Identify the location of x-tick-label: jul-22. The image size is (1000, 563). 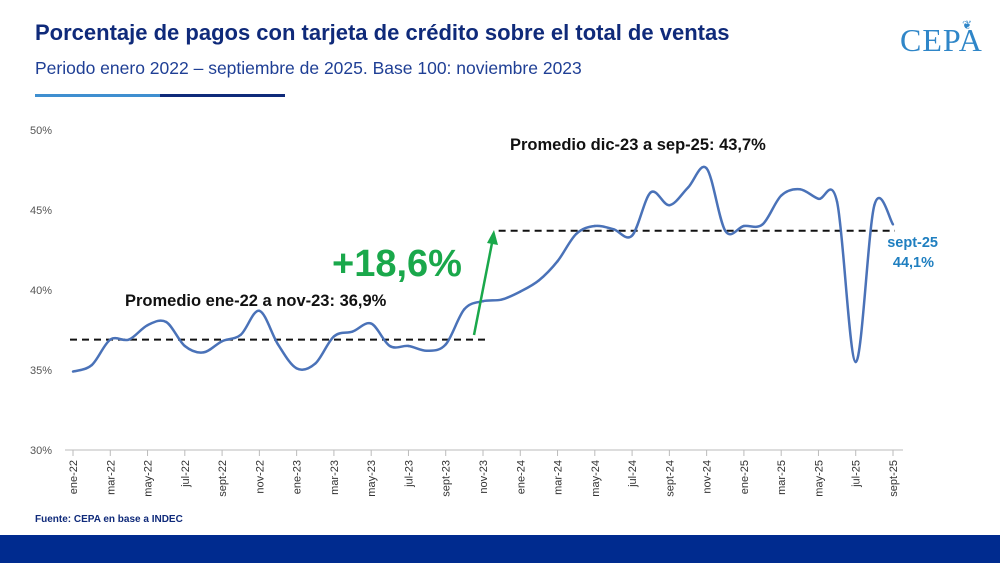
(186, 474).